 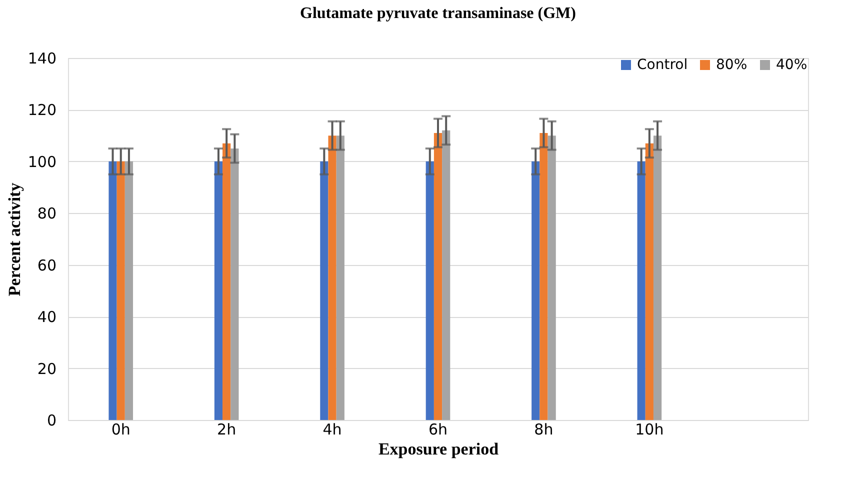 What do you see at coordinates (649, 429) in the screenshot?
I see `x-tick-label: 10h` at bounding box center [649, 429].